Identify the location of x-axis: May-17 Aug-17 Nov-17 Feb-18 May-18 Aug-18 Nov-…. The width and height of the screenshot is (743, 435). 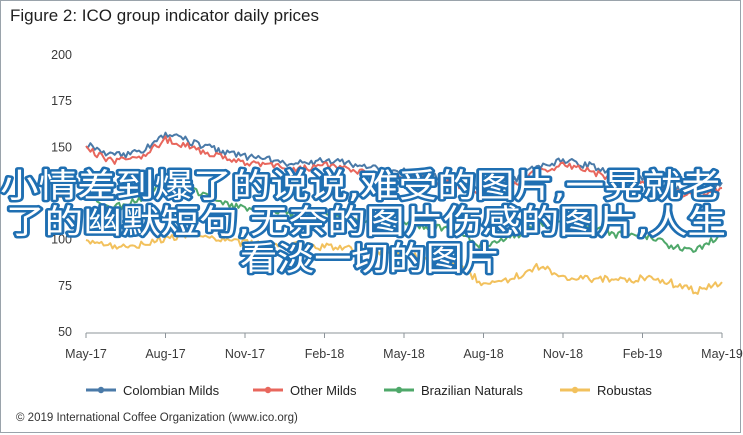
(404, 346).